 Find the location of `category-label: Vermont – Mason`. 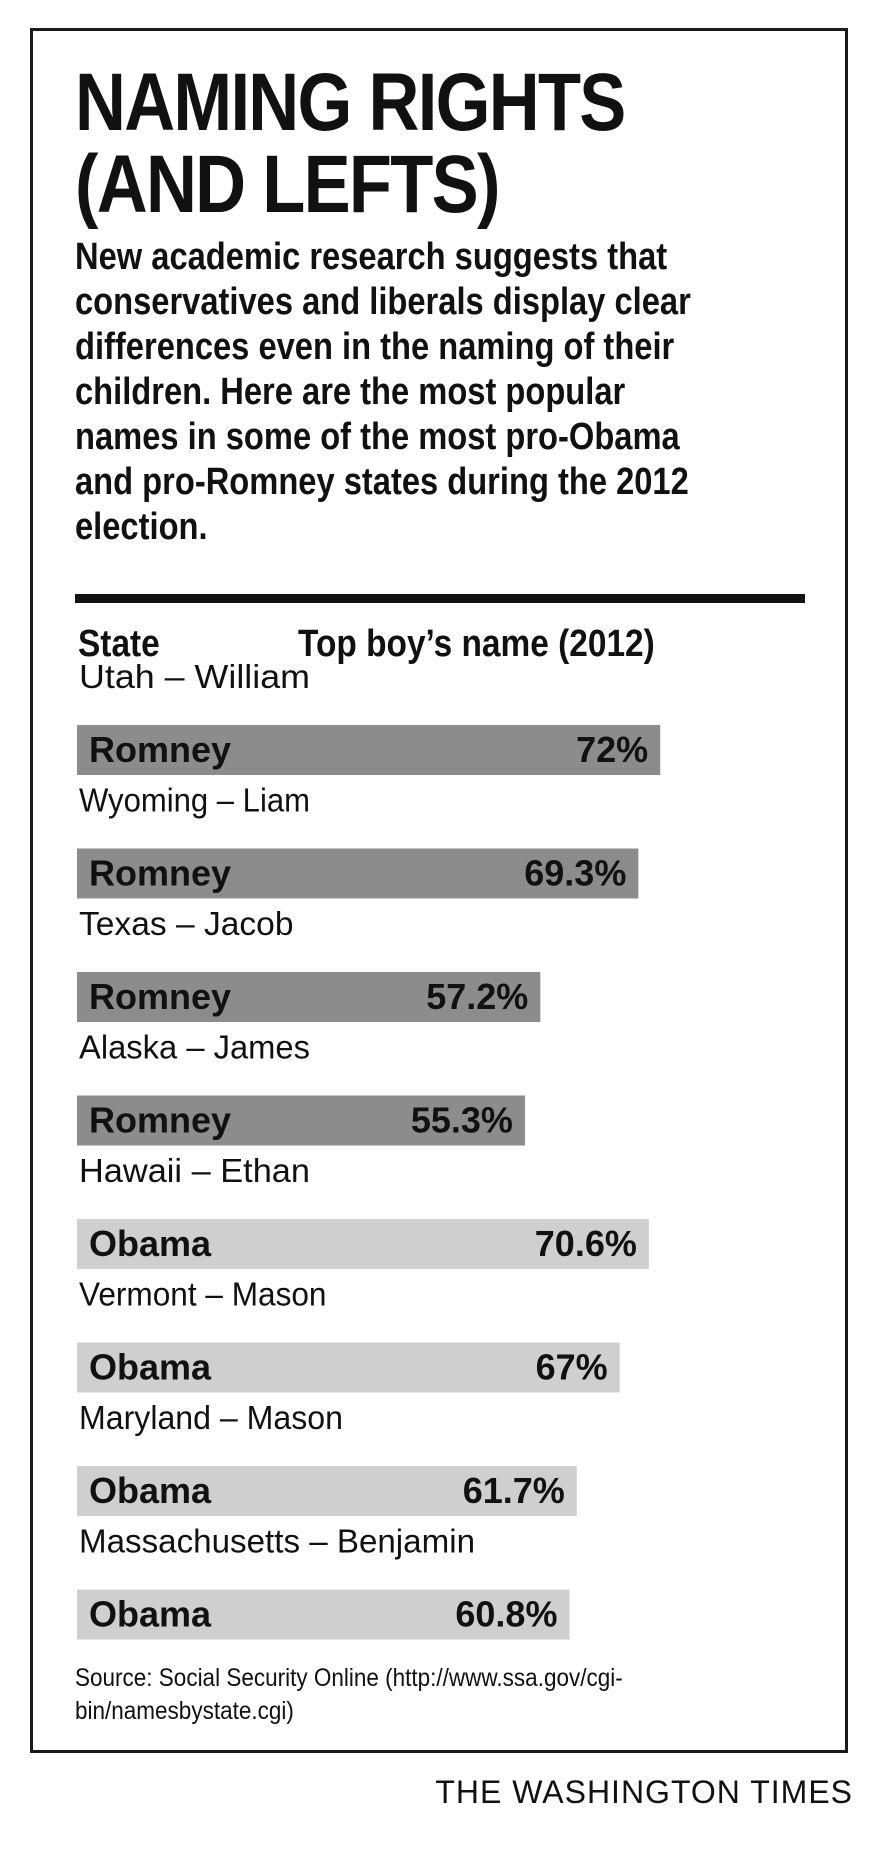

category-label: Vermont – Mason is located at coordinates (203, 1294).